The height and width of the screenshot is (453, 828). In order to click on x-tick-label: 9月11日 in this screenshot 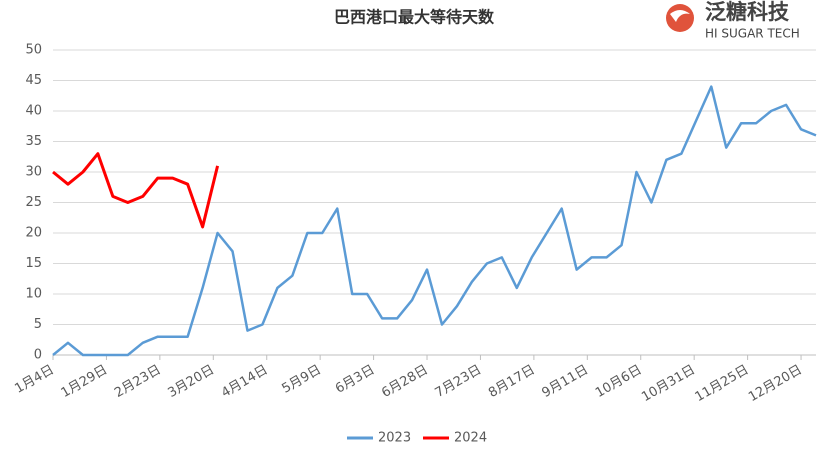, I will do `click(566, 382)`.